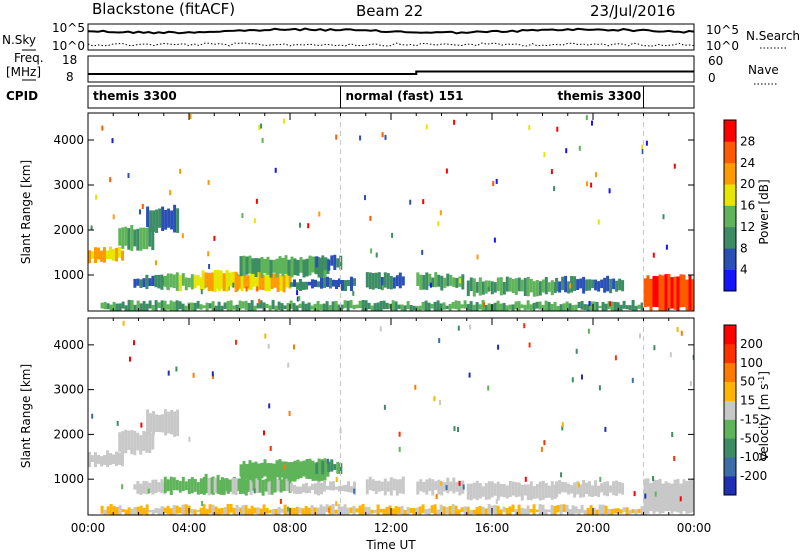 The image size is (800, 554). What do you see at coordinates (68, 275) in the screenshot?
I see `y-tick-label: 1000` at bounding box center [68, 275].